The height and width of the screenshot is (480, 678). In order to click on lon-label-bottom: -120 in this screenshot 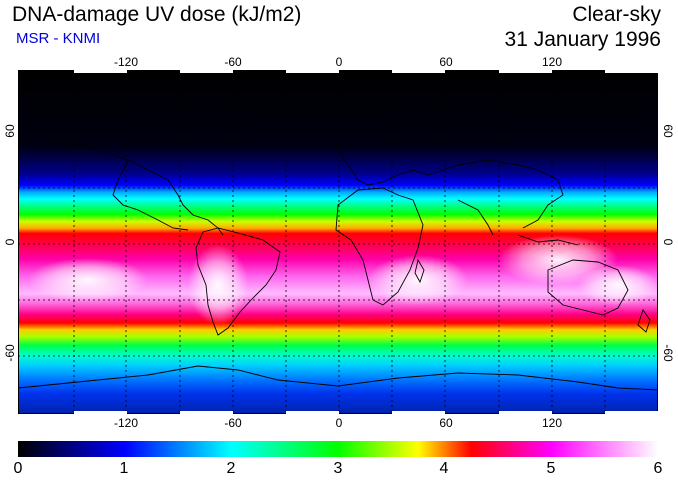, I will do `click(126, 423)`.